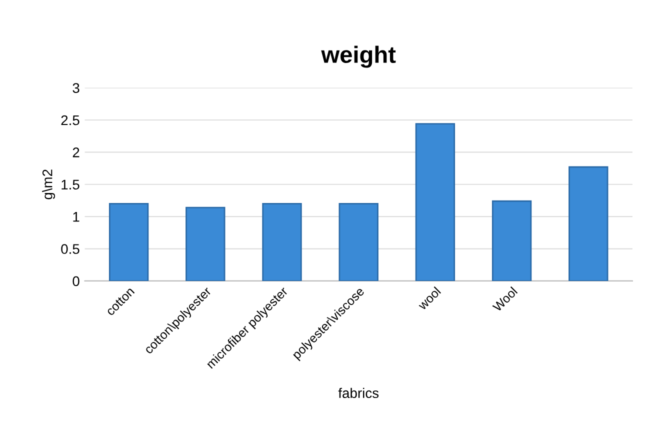 This screenshot has height=439, width=652. Describe the element at coordinates (358, 57) in the screenshot. I see `chart-title: weight` at that location.